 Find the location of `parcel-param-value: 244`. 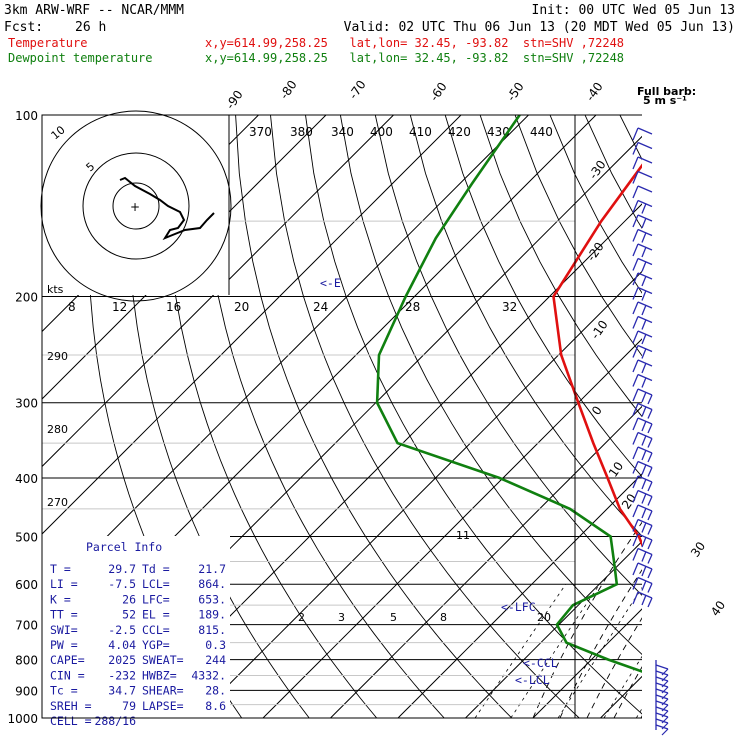

parcel-param-value: 244 is located at coordinates (215, 660).